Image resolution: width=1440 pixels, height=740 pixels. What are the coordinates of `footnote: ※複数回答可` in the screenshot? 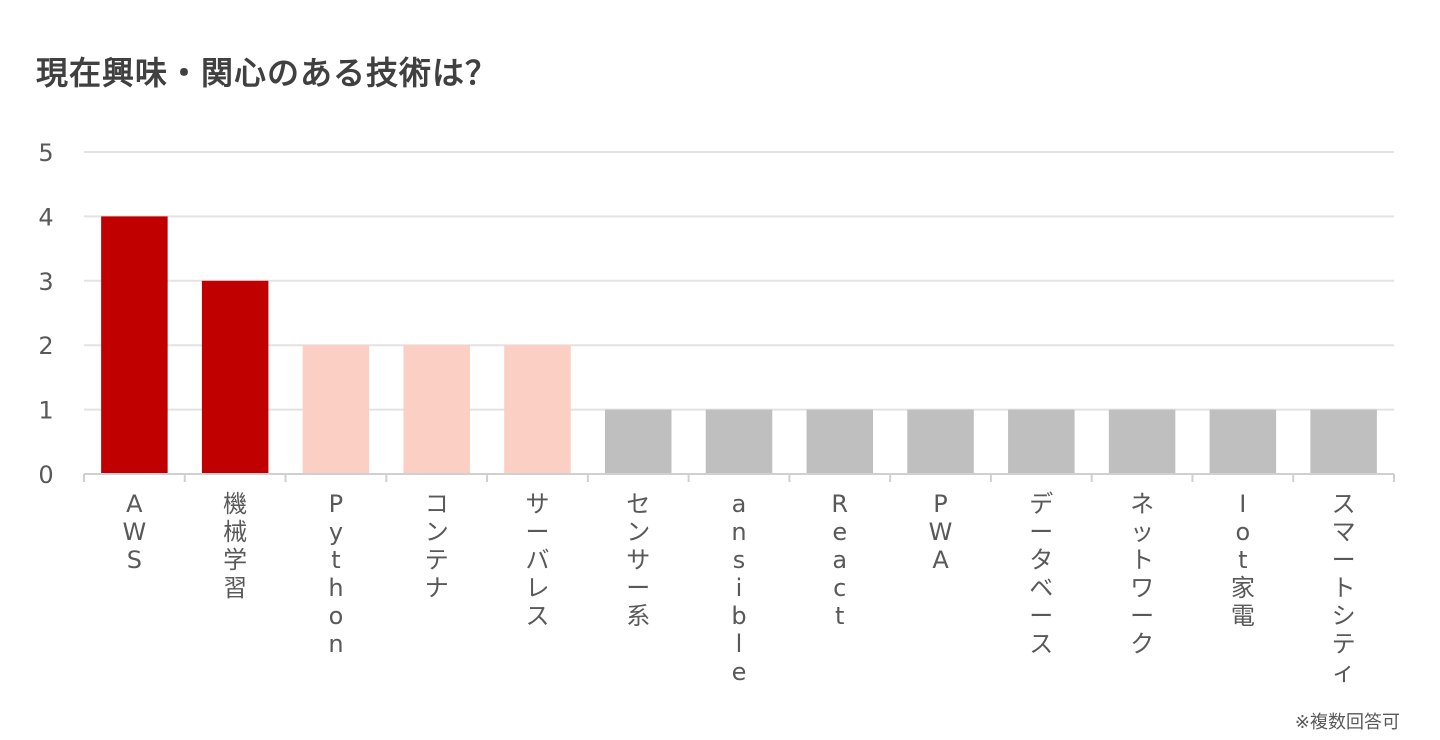 It's located at (1347, 722).